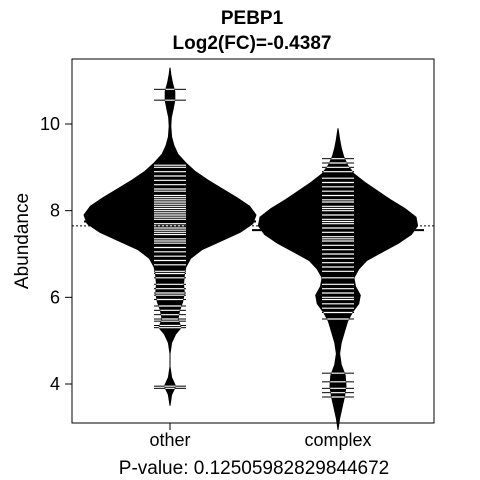  I want to click on x-axis-label: P-value: 0.12505982829844672, so click(254, 468).